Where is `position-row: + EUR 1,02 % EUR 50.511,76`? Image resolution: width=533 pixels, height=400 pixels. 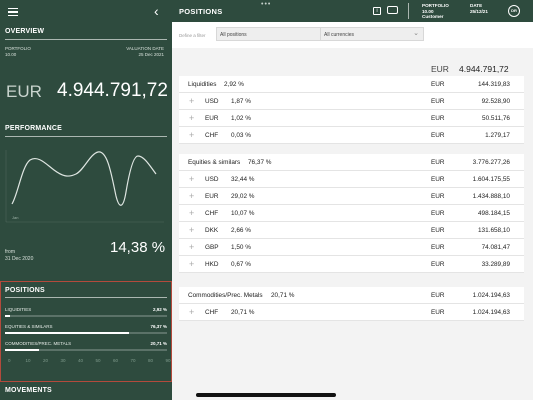 position-row: + EUR 1,02 % EUR 50.511,76 is located at coordinates (351, 118).